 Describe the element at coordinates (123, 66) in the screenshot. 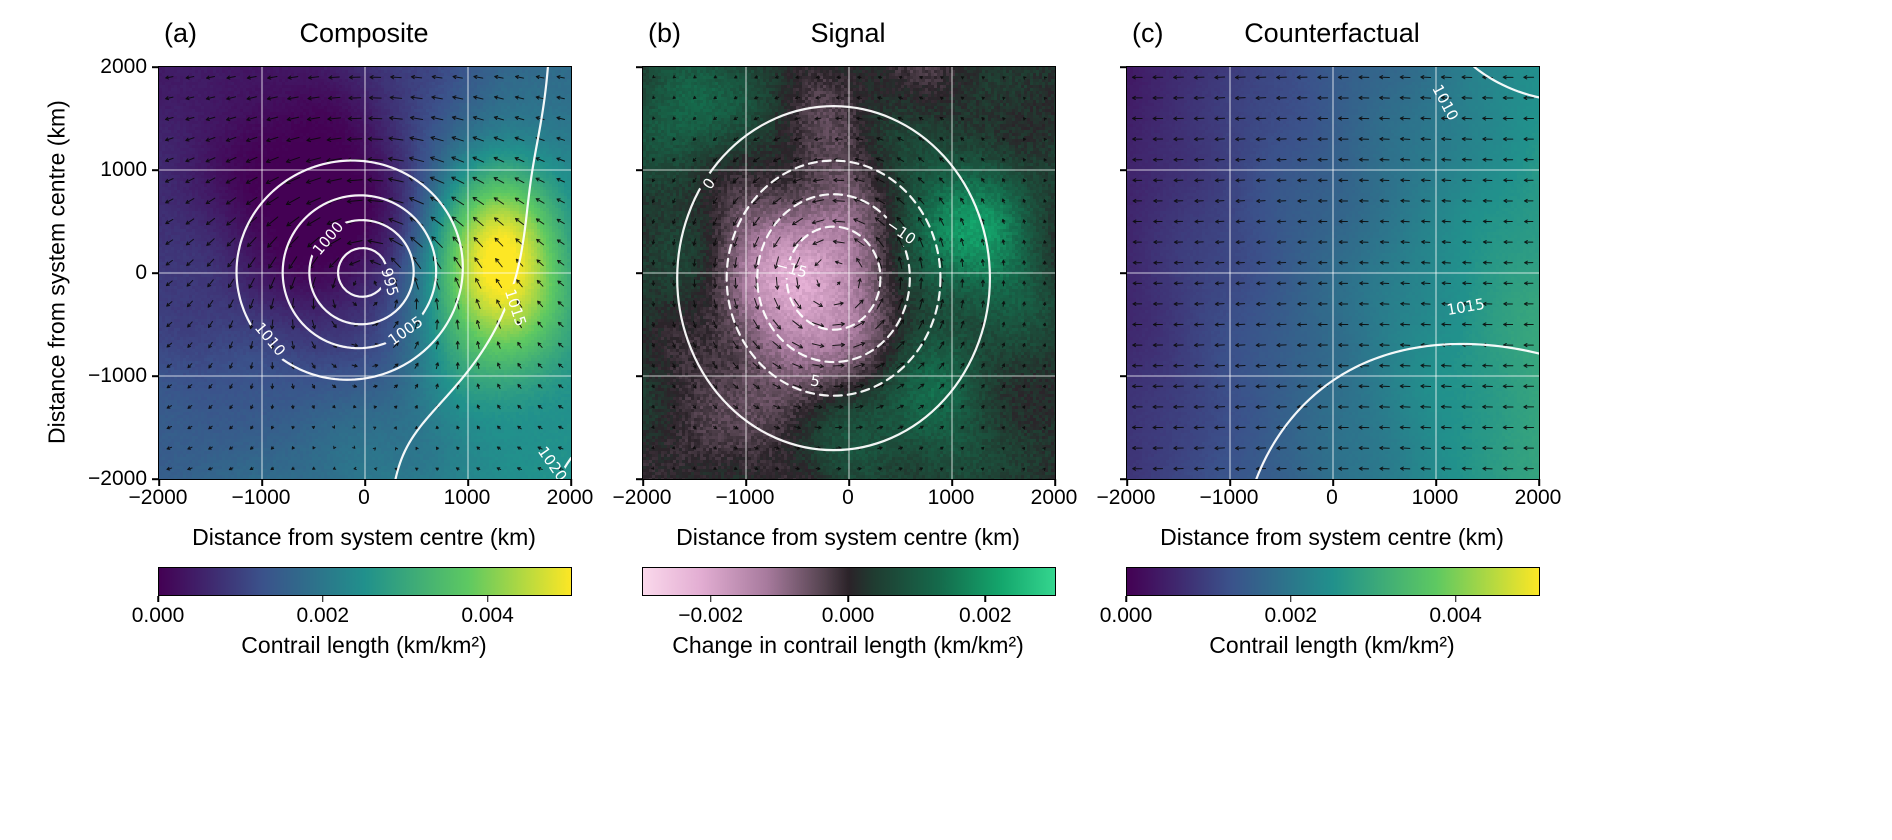

I see `y-tick-label: 2000` at that location.